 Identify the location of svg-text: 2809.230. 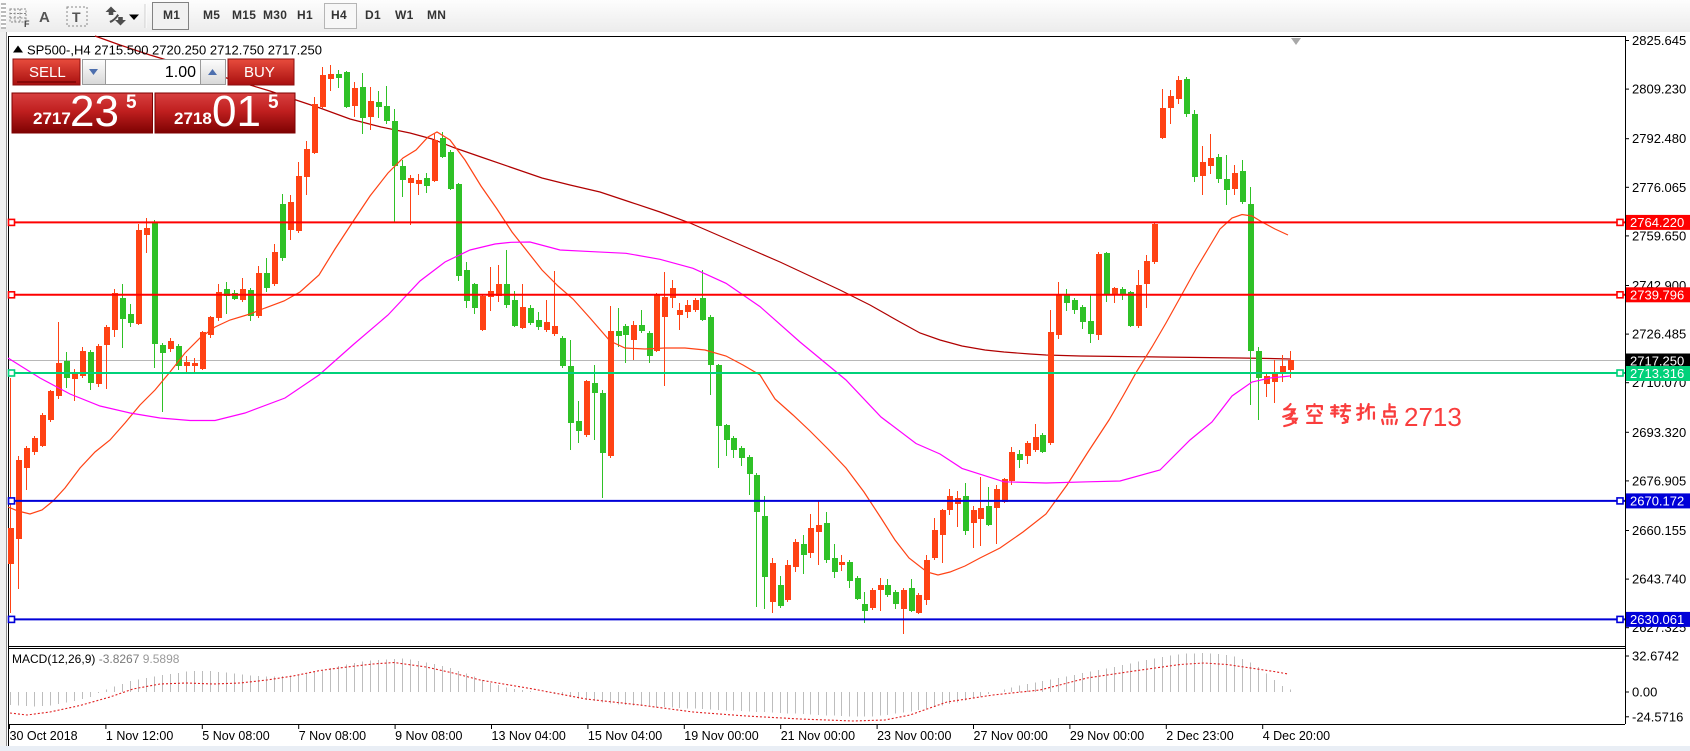
(1659, 89).